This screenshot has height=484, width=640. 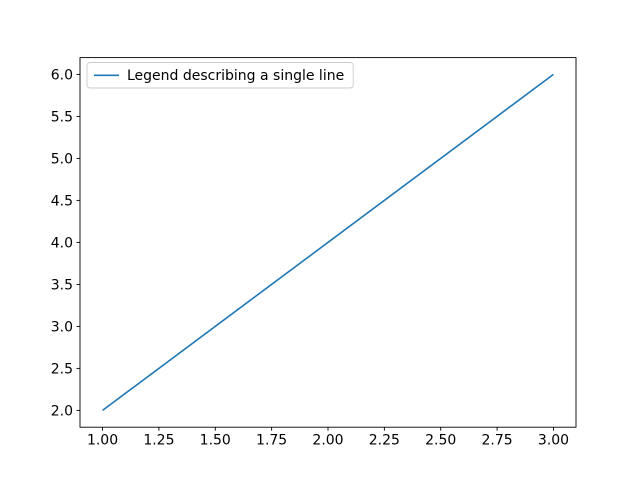 I want to click on x-tick-label: 2.50, so click(x=440, y=441).